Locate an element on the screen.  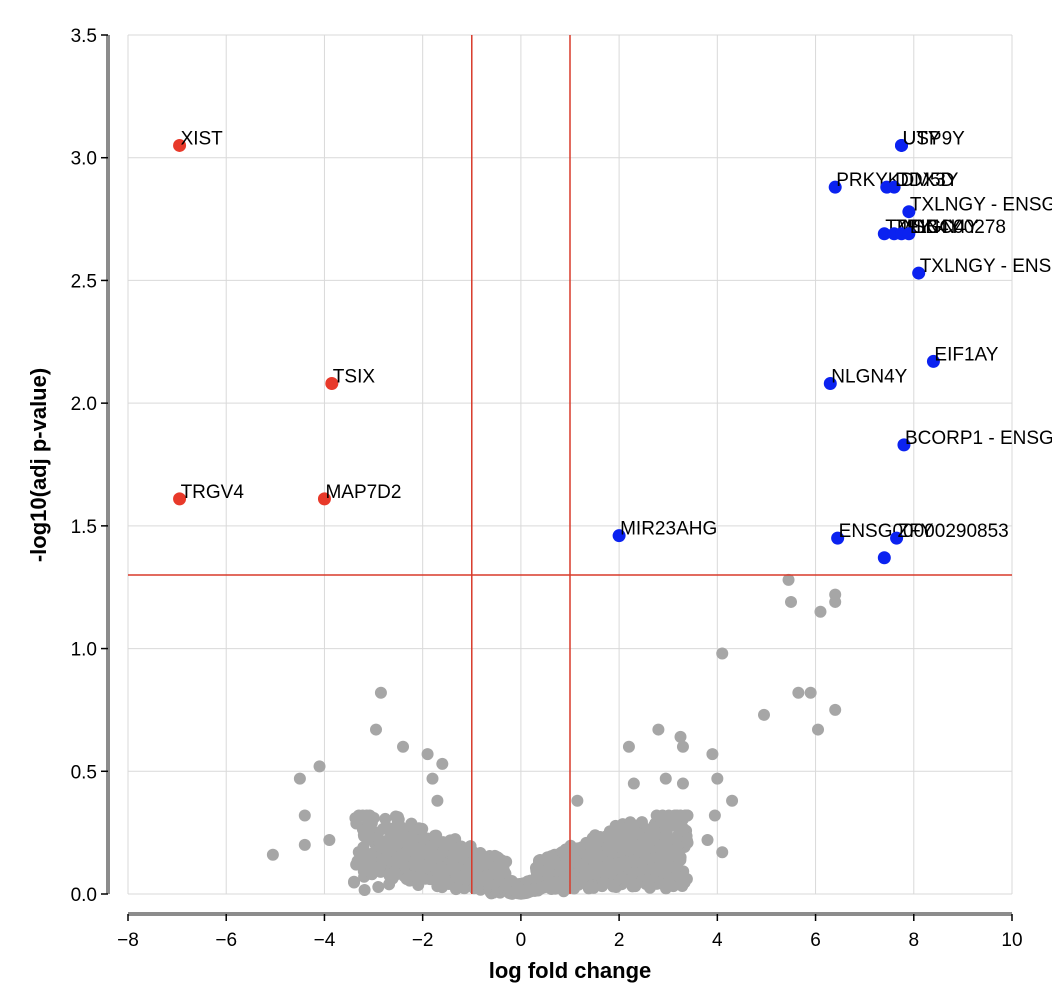
point-label: LINC00278 is located at coordinates (958, 227).